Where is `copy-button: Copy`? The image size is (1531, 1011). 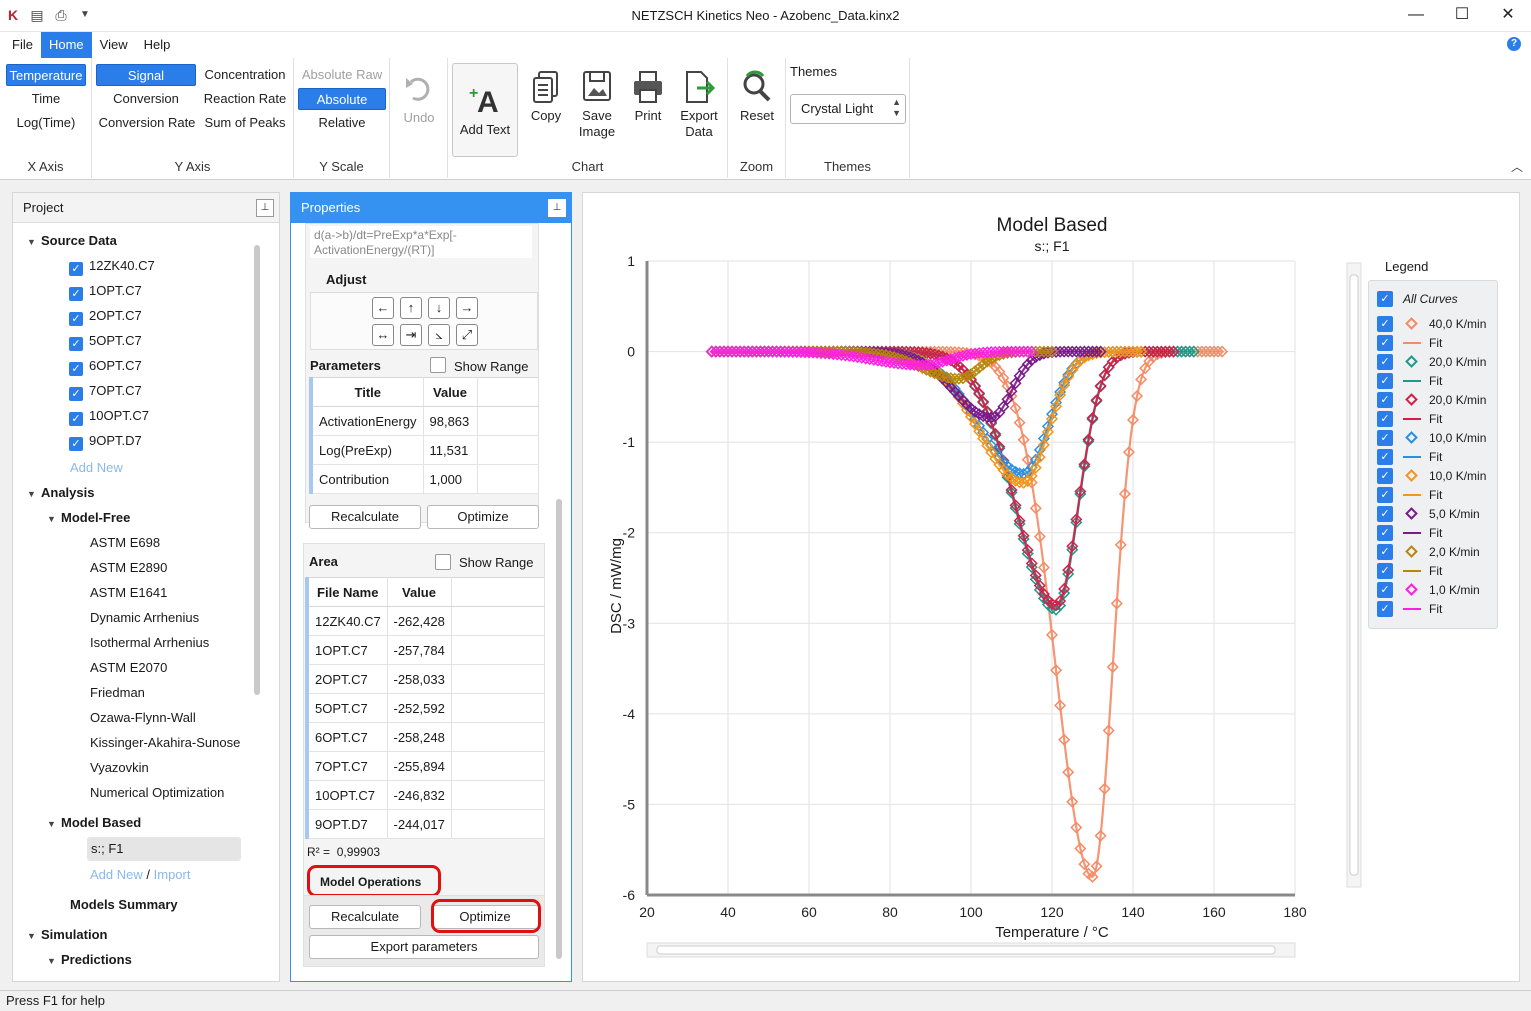 copy-button: Copy is located at coordinates (546, 97).